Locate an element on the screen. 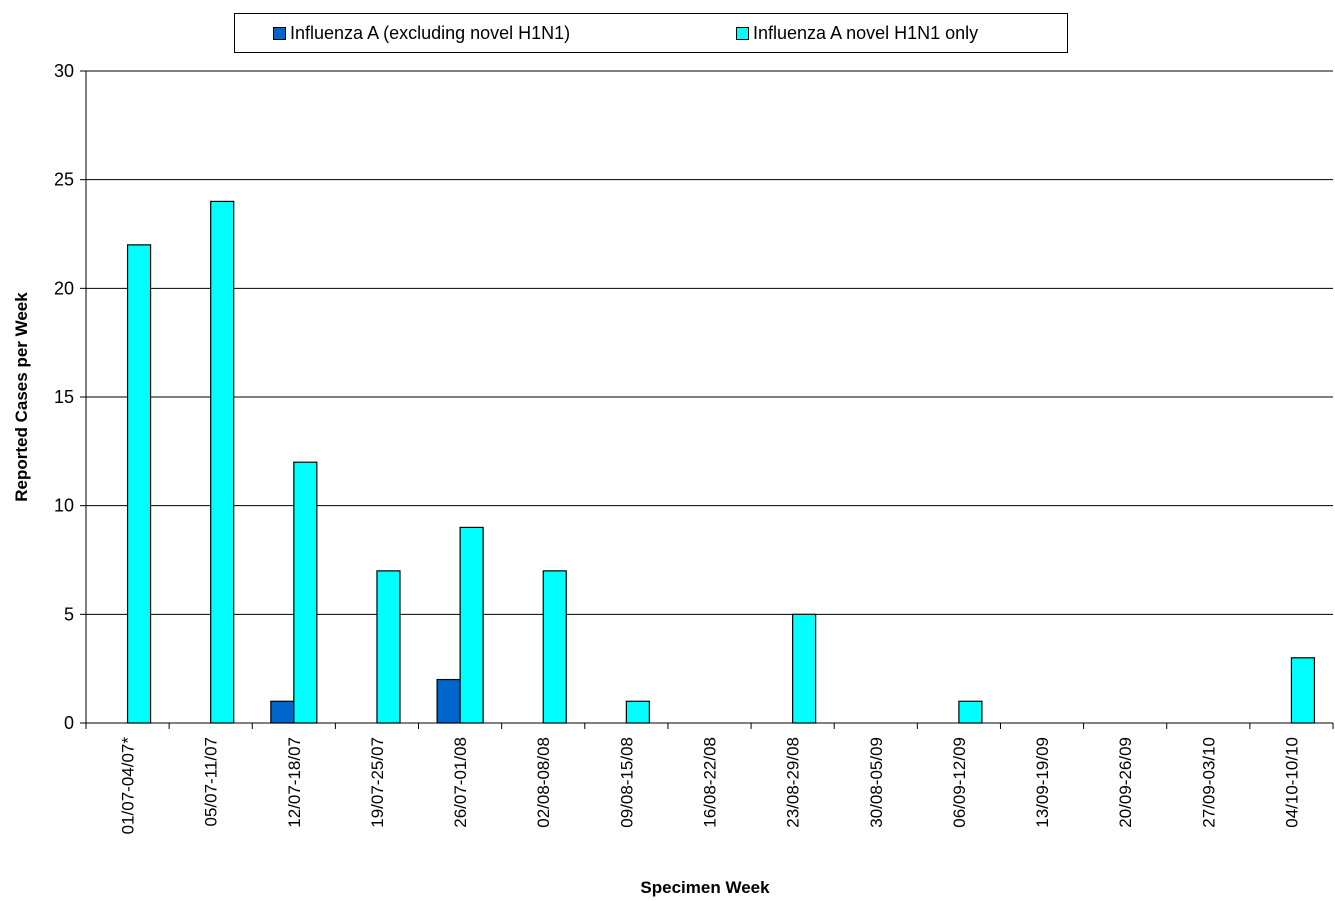  x-tick-label-6: 09/08-15/08 is located at coordinates (626, 782).